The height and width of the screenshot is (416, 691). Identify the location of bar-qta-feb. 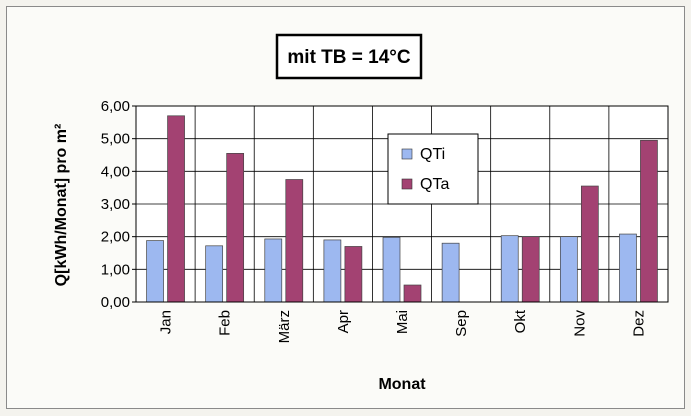
(235, 228).